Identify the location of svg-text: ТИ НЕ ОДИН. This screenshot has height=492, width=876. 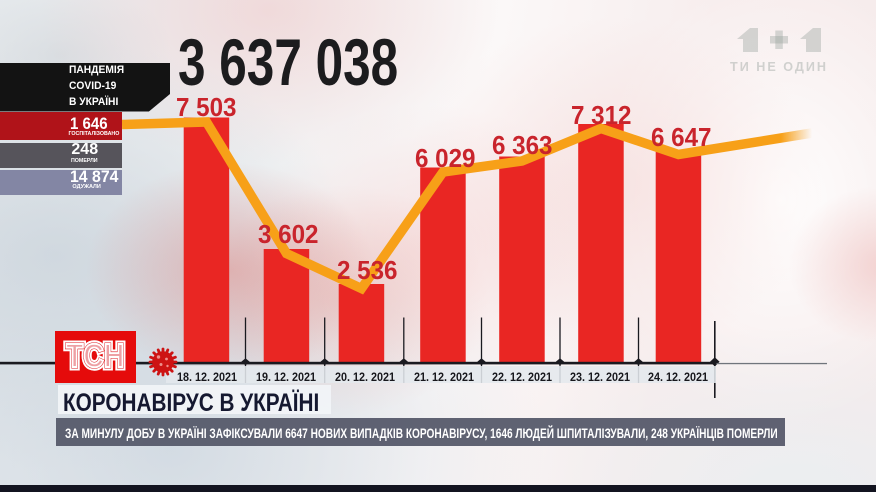
(779, 67).